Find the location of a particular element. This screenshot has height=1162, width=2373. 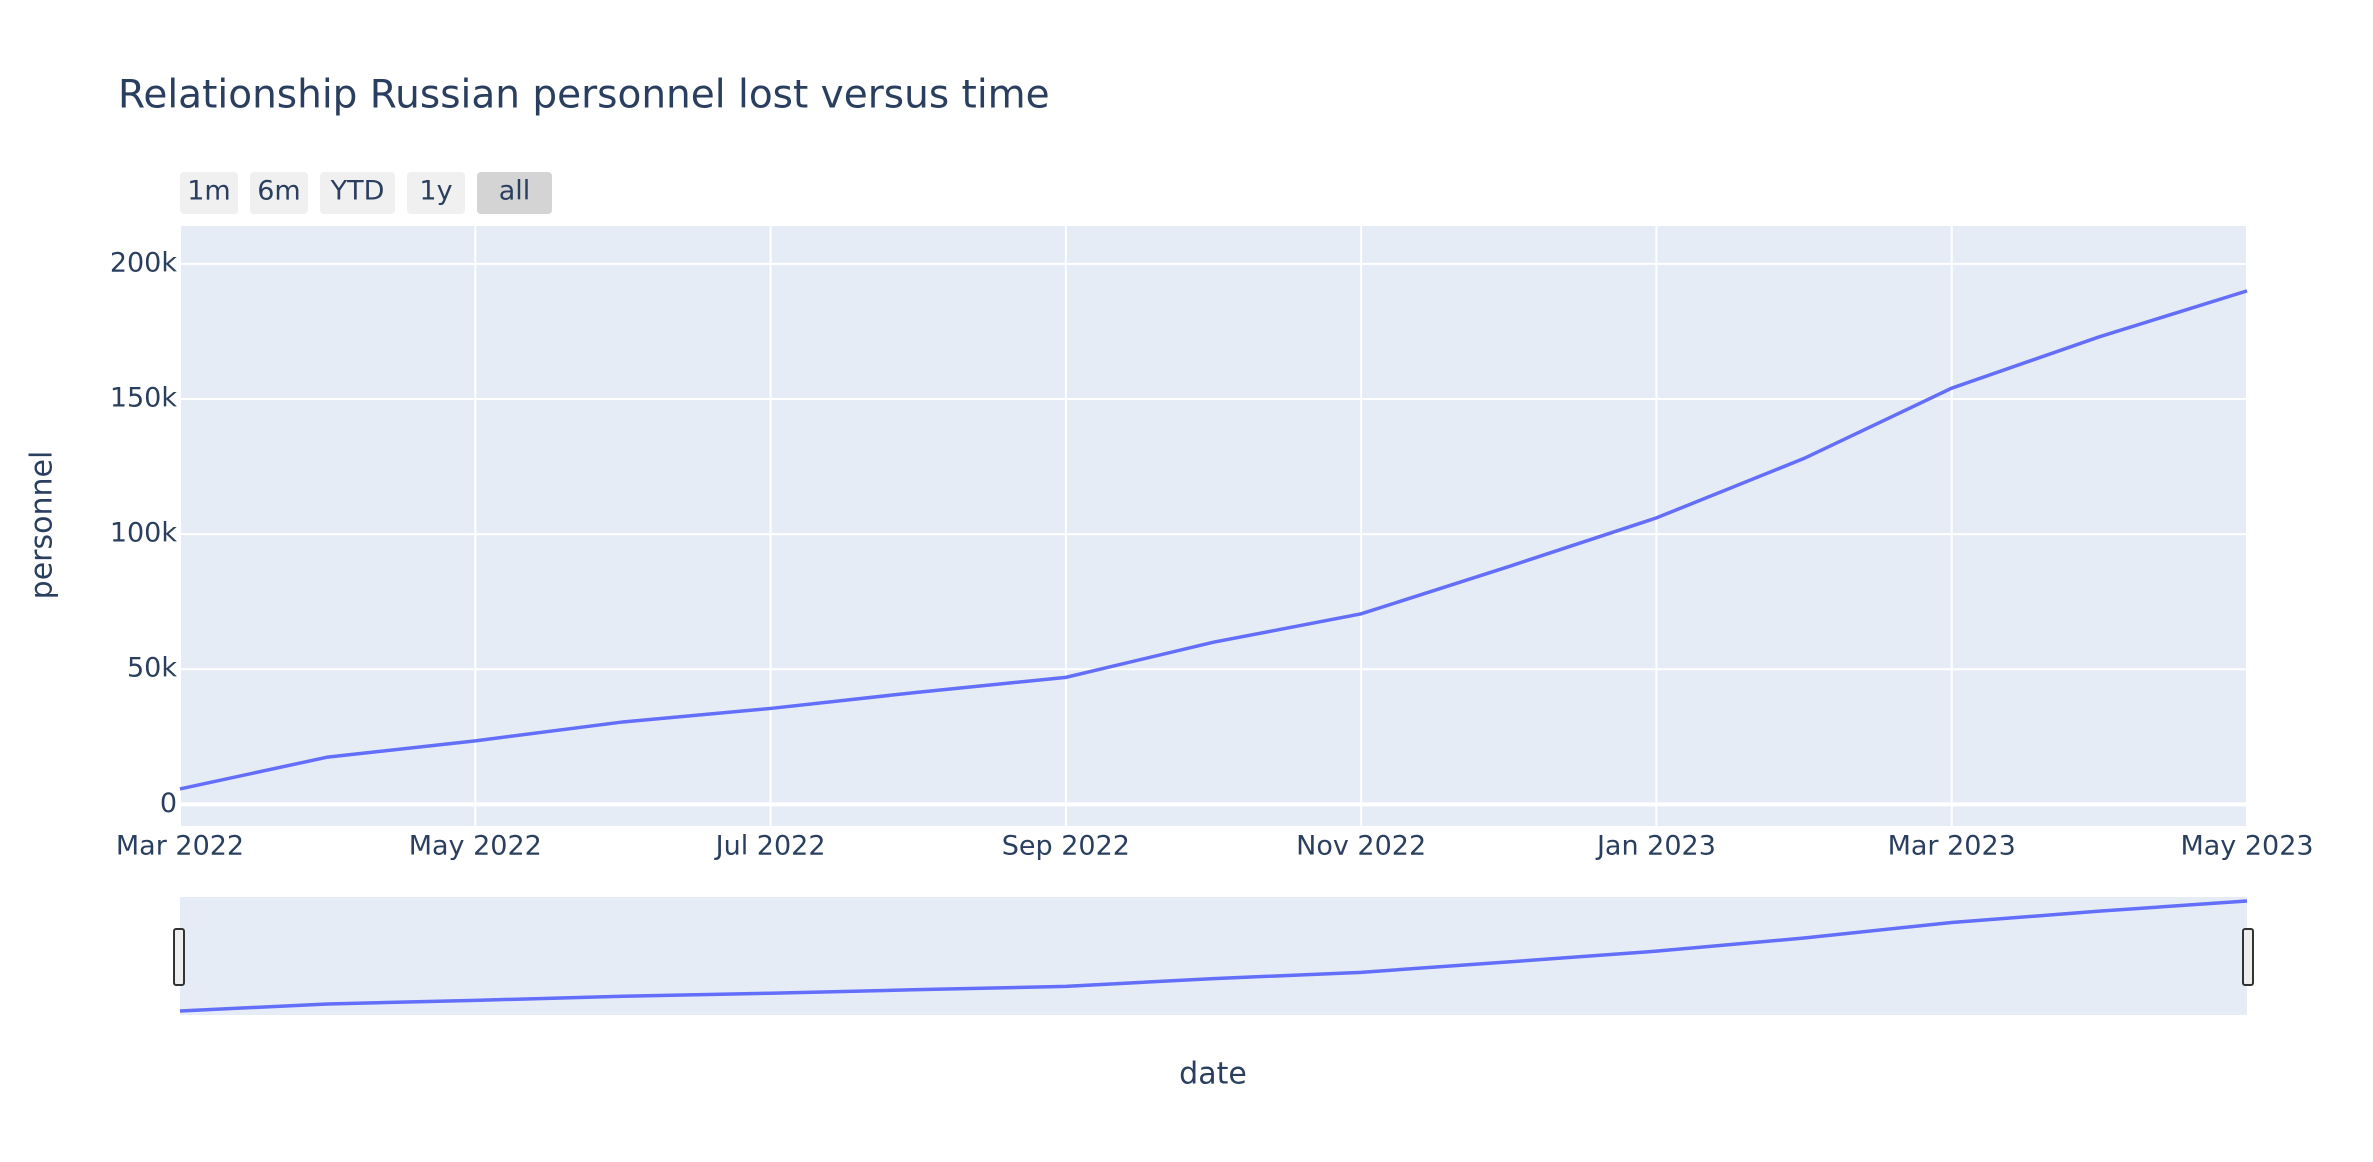

range-slider is located at coordinates (1213, 956).